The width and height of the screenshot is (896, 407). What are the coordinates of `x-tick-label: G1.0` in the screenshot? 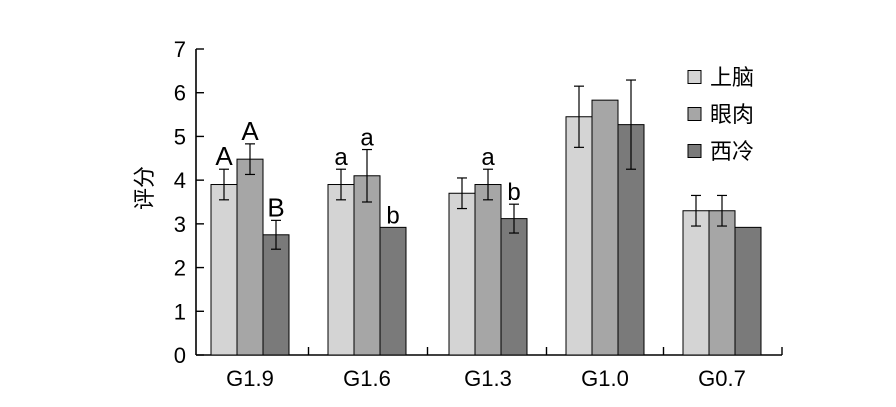 It's located at (605, 378).